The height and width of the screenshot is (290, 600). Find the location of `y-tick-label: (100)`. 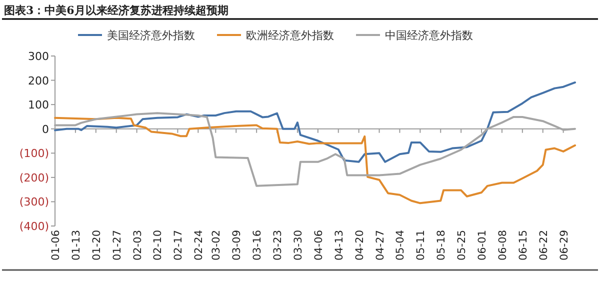

y-tick-label: (100) is located at coordinates (34, 153).